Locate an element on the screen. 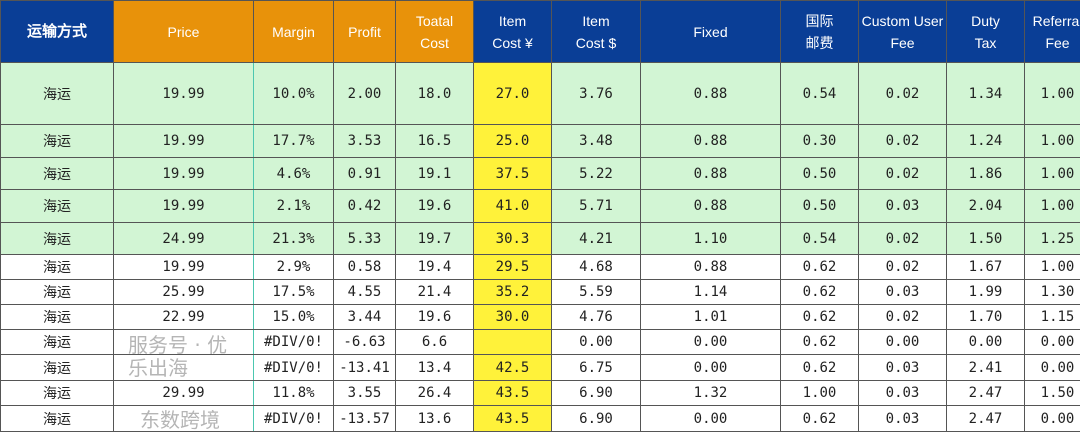 This screenshot has width=1080, height=437. cell-price: 24.99 is located at coordinates (183, 238).